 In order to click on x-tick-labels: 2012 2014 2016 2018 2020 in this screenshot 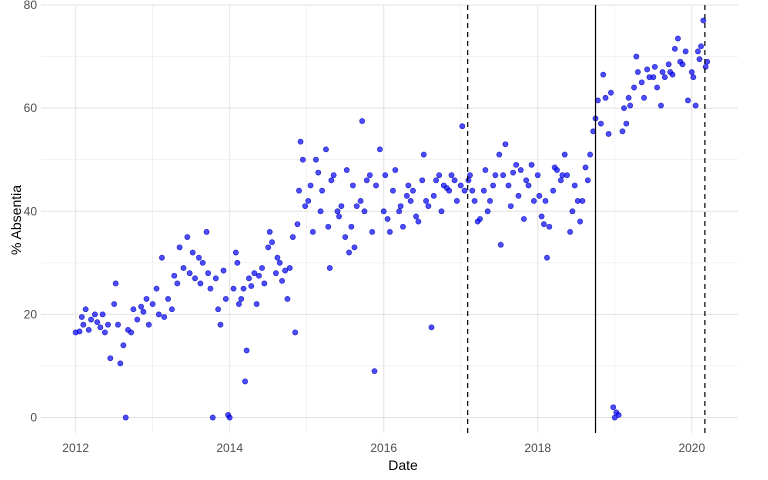, I will do `click(383, 448)`.